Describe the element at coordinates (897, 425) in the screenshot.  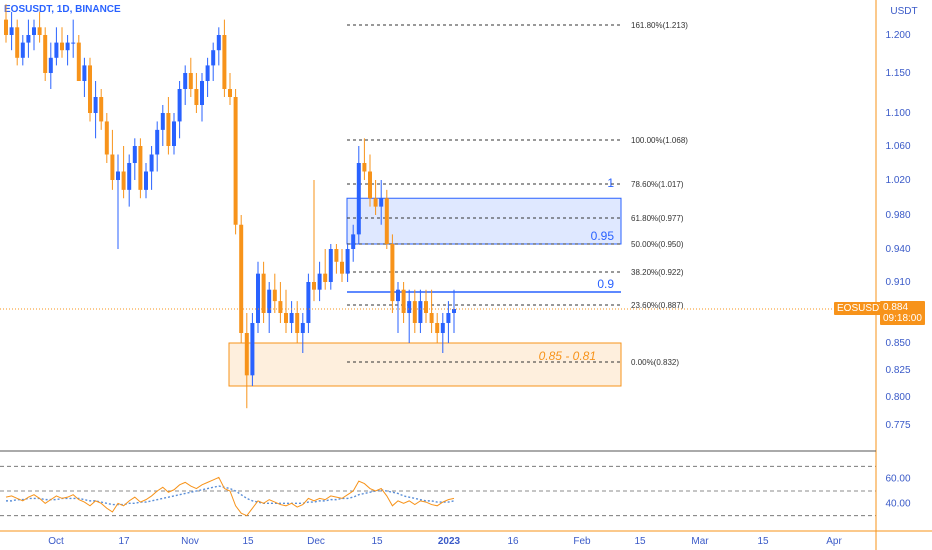
I see `price-axis-tick: 0.775` at that location.